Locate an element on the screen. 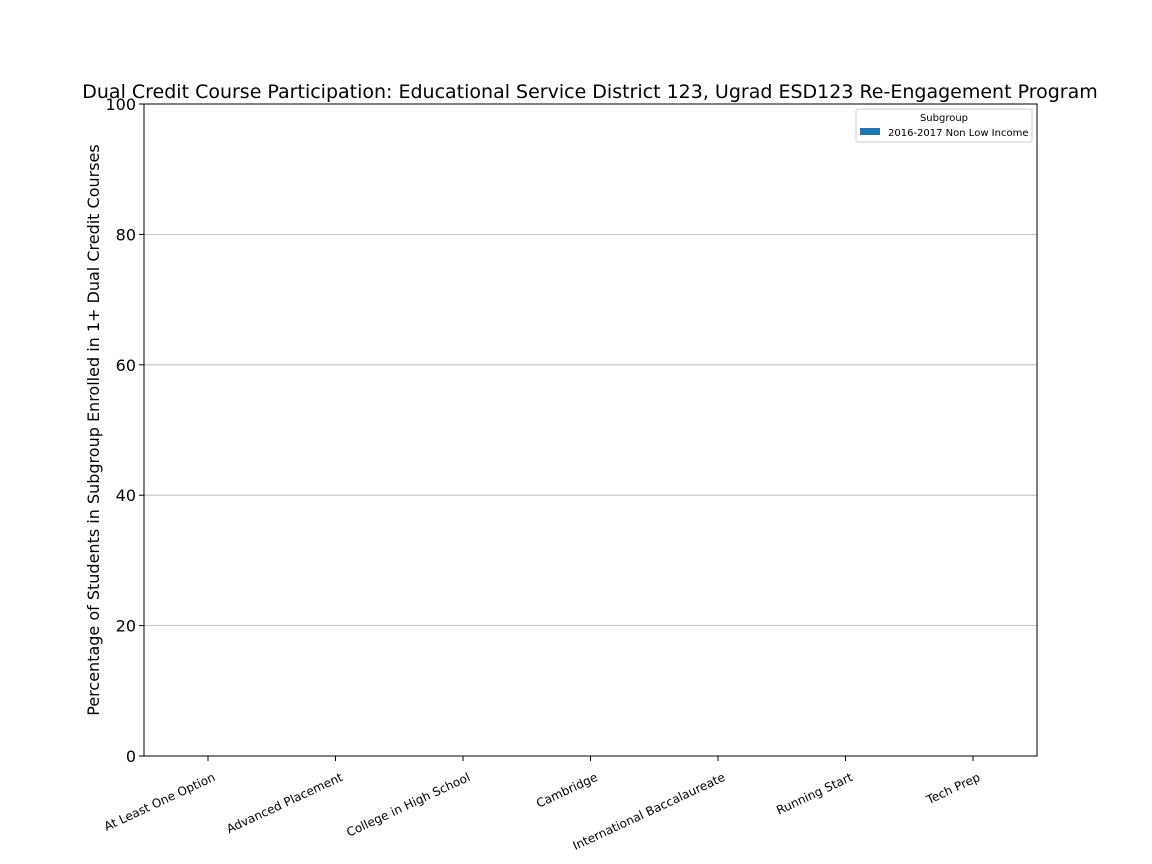 The image size is (1152, 864). y-tick-label: 20 is located at coordinates (126, 626).